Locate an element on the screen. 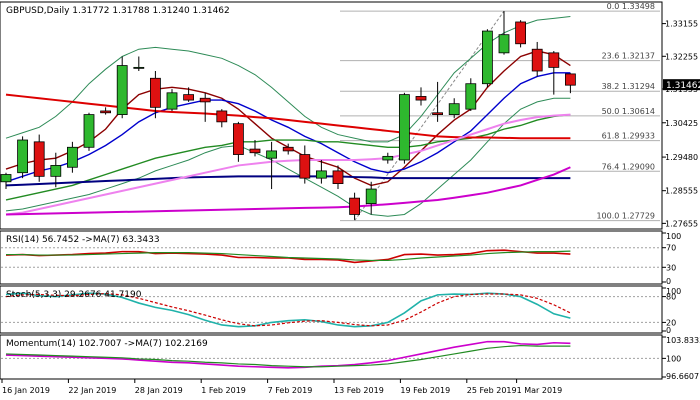 The width and height of the screenshot is (700, 400). rsi-panel: 100 70 30 0 RSI(14) 56.7452 ->MA(7) 63.3433 is located at coordinates (340, 258).